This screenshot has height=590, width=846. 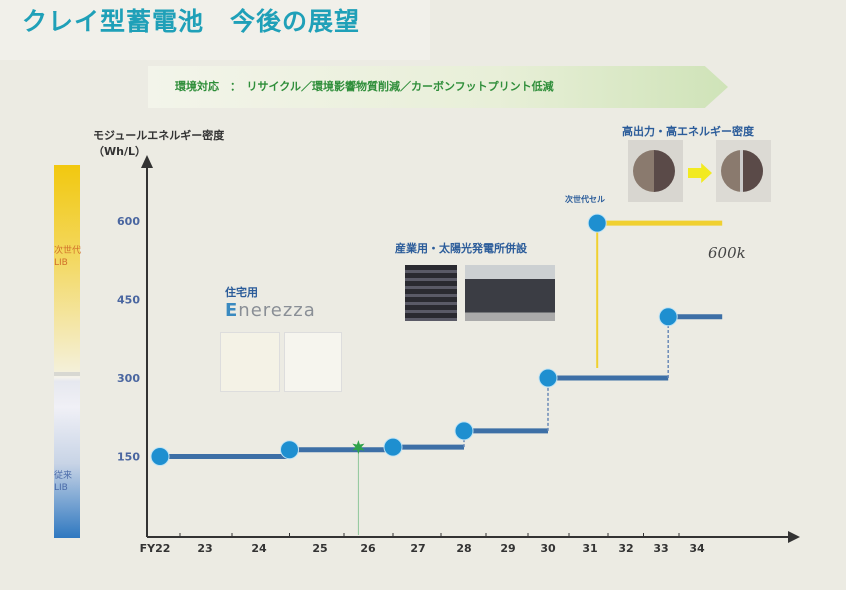 What do you see at coordinates (155, 548) in the screenshot?
I see `x-tick-label: FY22` at bounding box center [155, 548].